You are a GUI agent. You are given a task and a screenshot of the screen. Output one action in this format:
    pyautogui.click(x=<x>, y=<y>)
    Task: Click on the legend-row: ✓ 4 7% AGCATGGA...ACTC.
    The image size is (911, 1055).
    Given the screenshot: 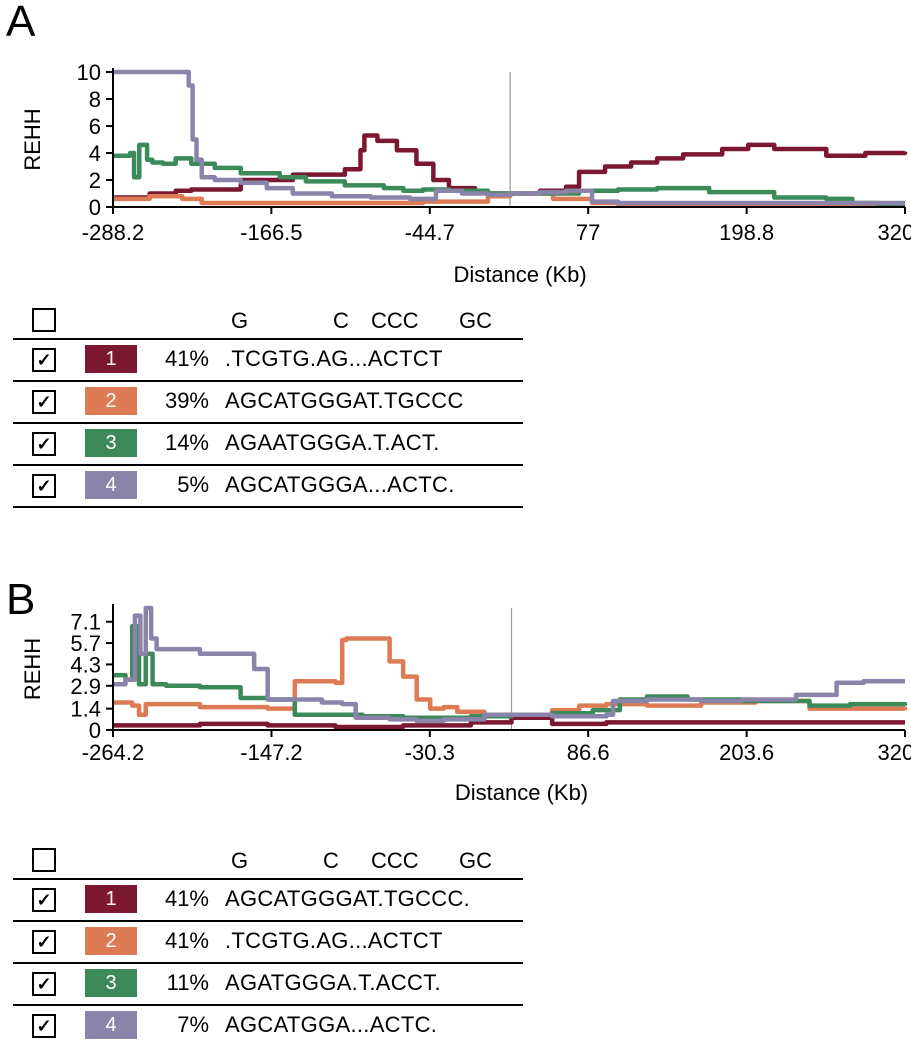 What is the action you would take?
    pyautogui.click(x=268, y=1025)
    